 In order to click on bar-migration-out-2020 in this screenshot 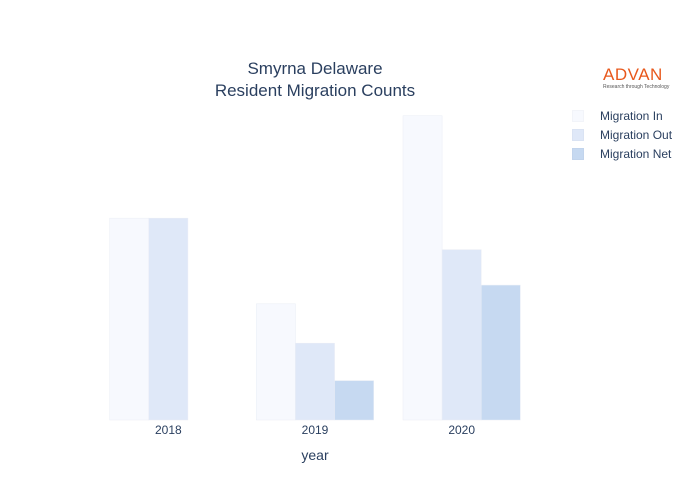, I will do `click(461, 335)`.